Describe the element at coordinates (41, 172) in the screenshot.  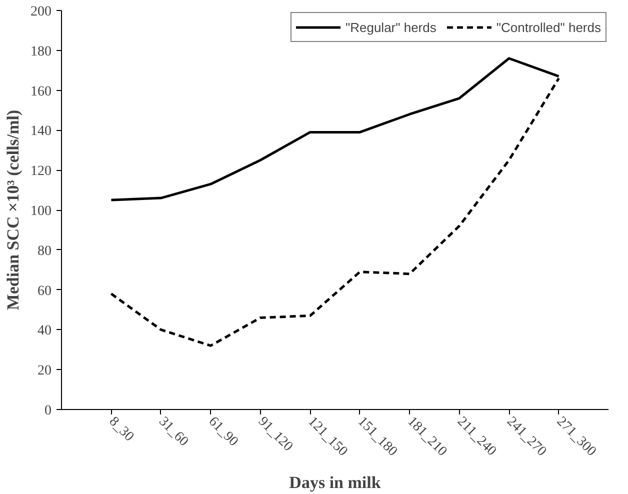
I see `y-tick-label: 120` at that location.